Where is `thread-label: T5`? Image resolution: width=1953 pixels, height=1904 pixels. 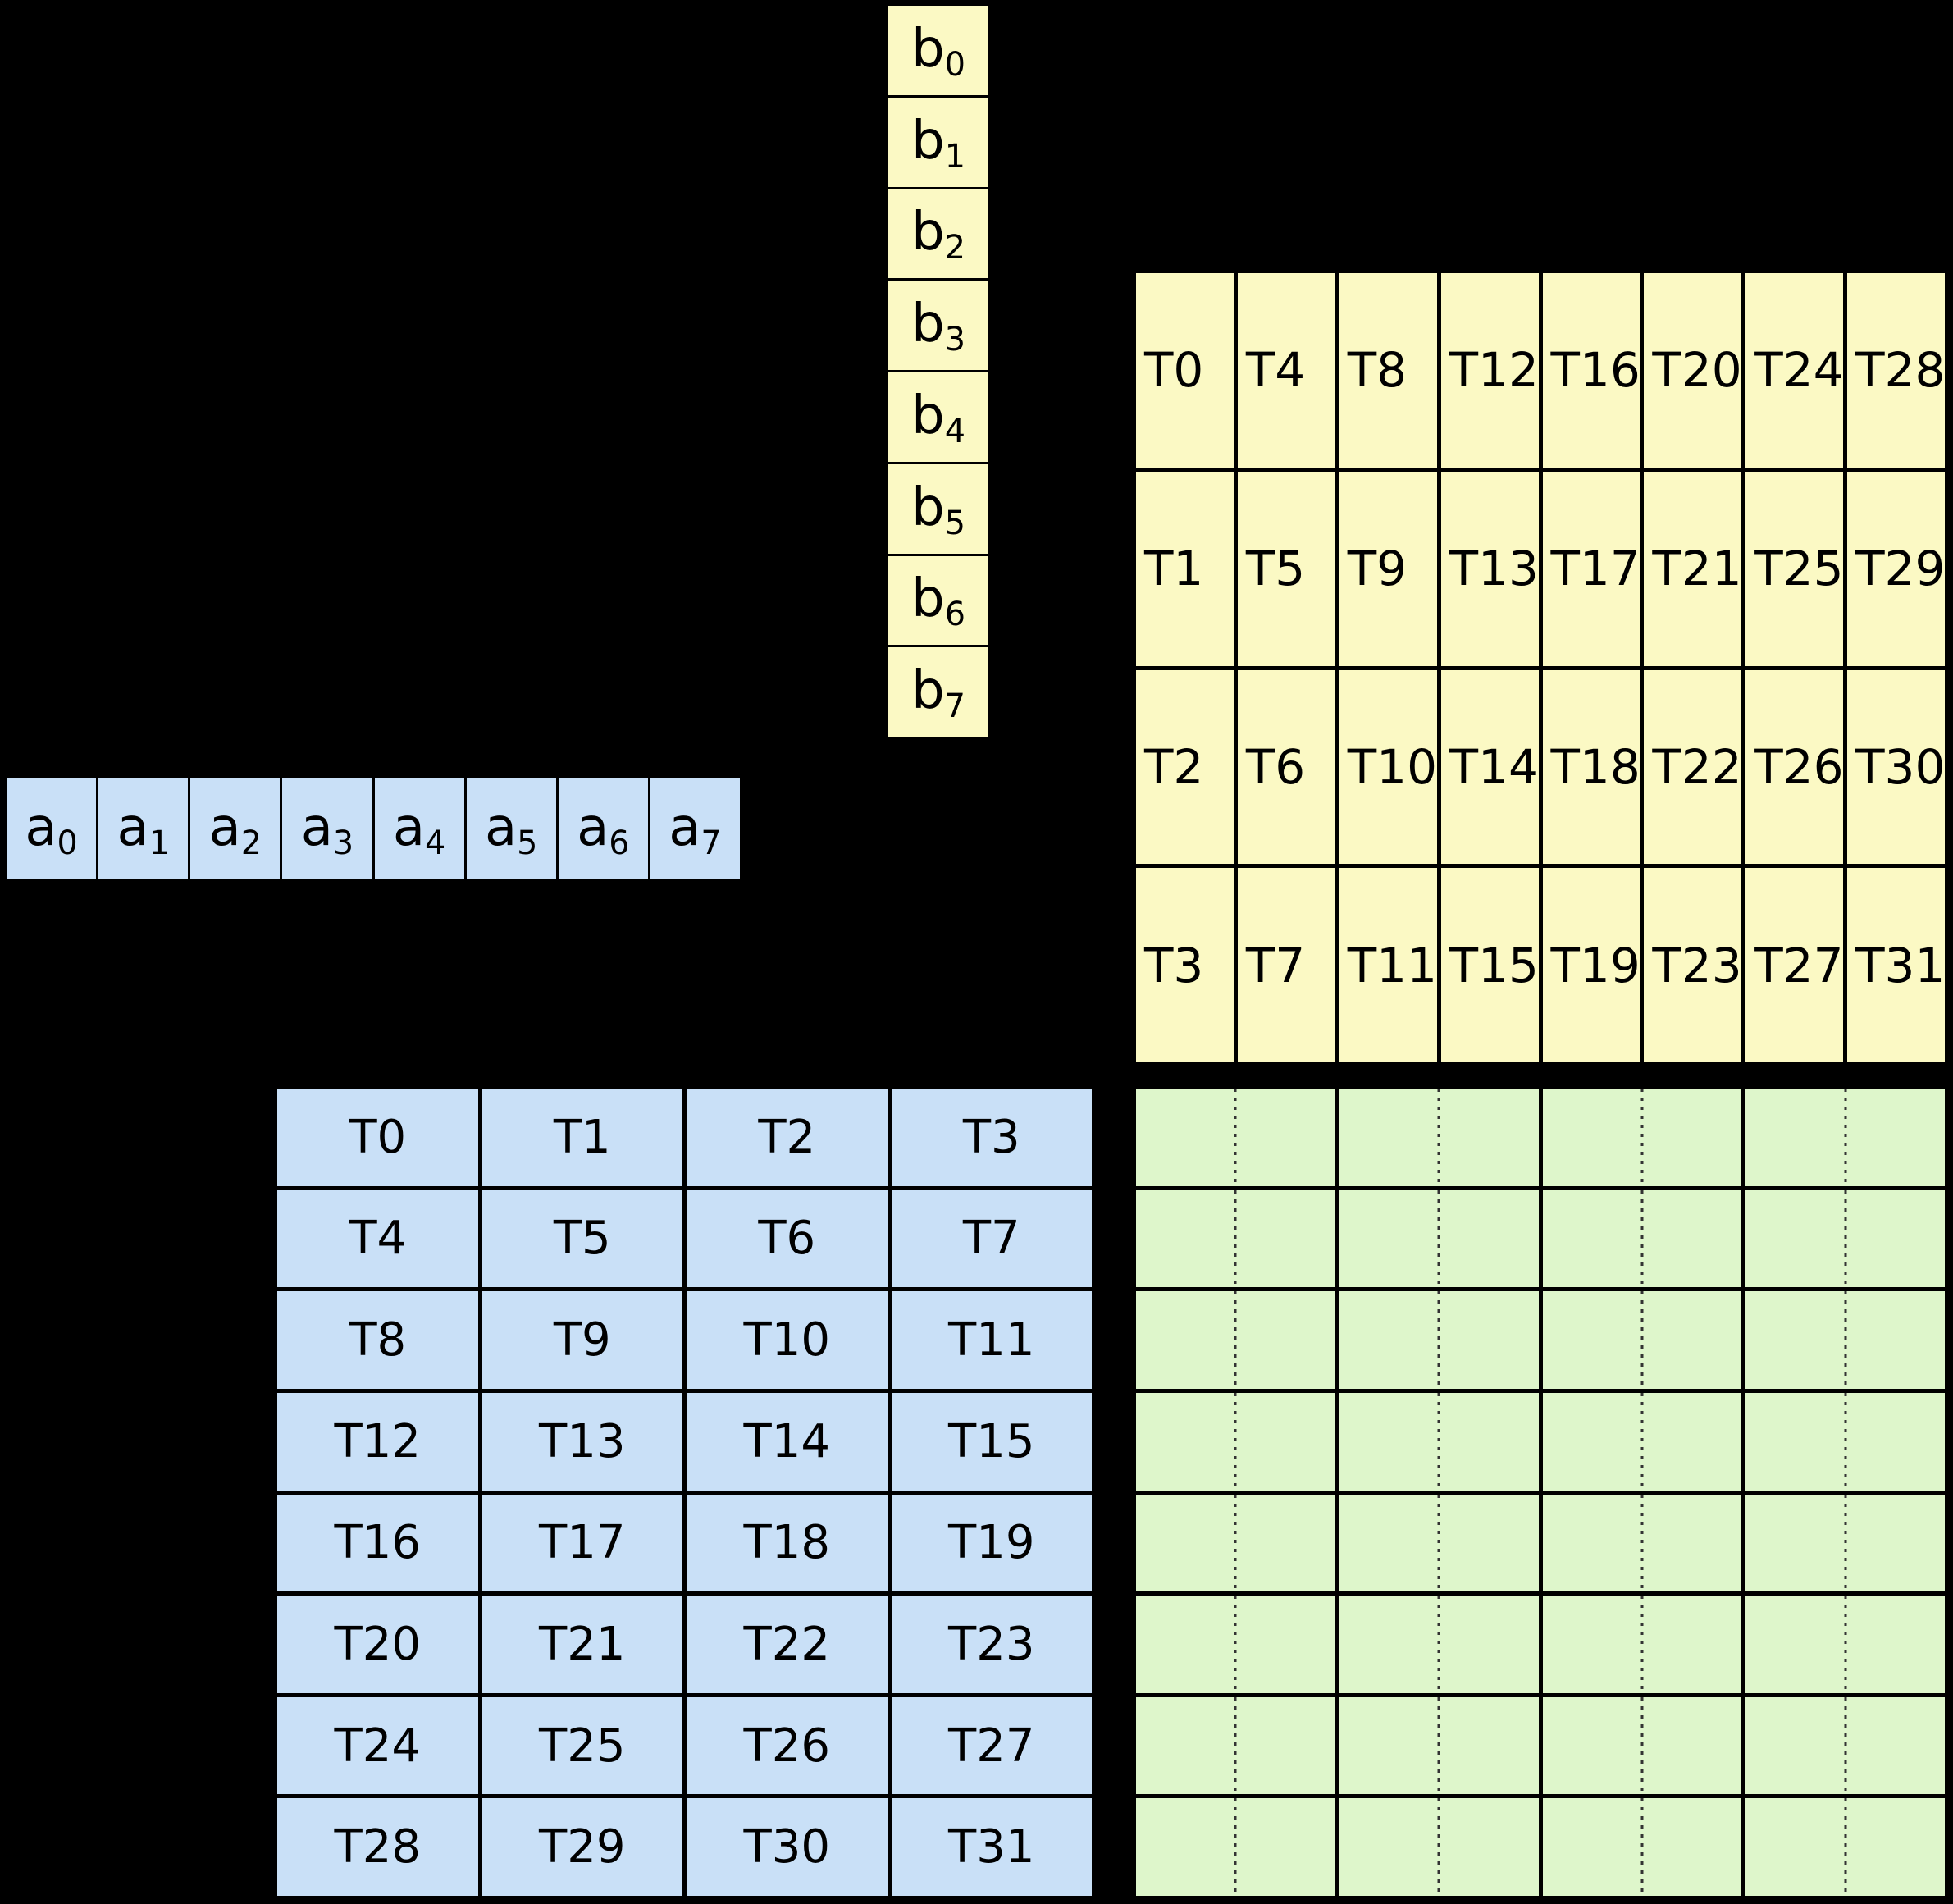 thread-label: T5 is located at coordinates (1275, 569).